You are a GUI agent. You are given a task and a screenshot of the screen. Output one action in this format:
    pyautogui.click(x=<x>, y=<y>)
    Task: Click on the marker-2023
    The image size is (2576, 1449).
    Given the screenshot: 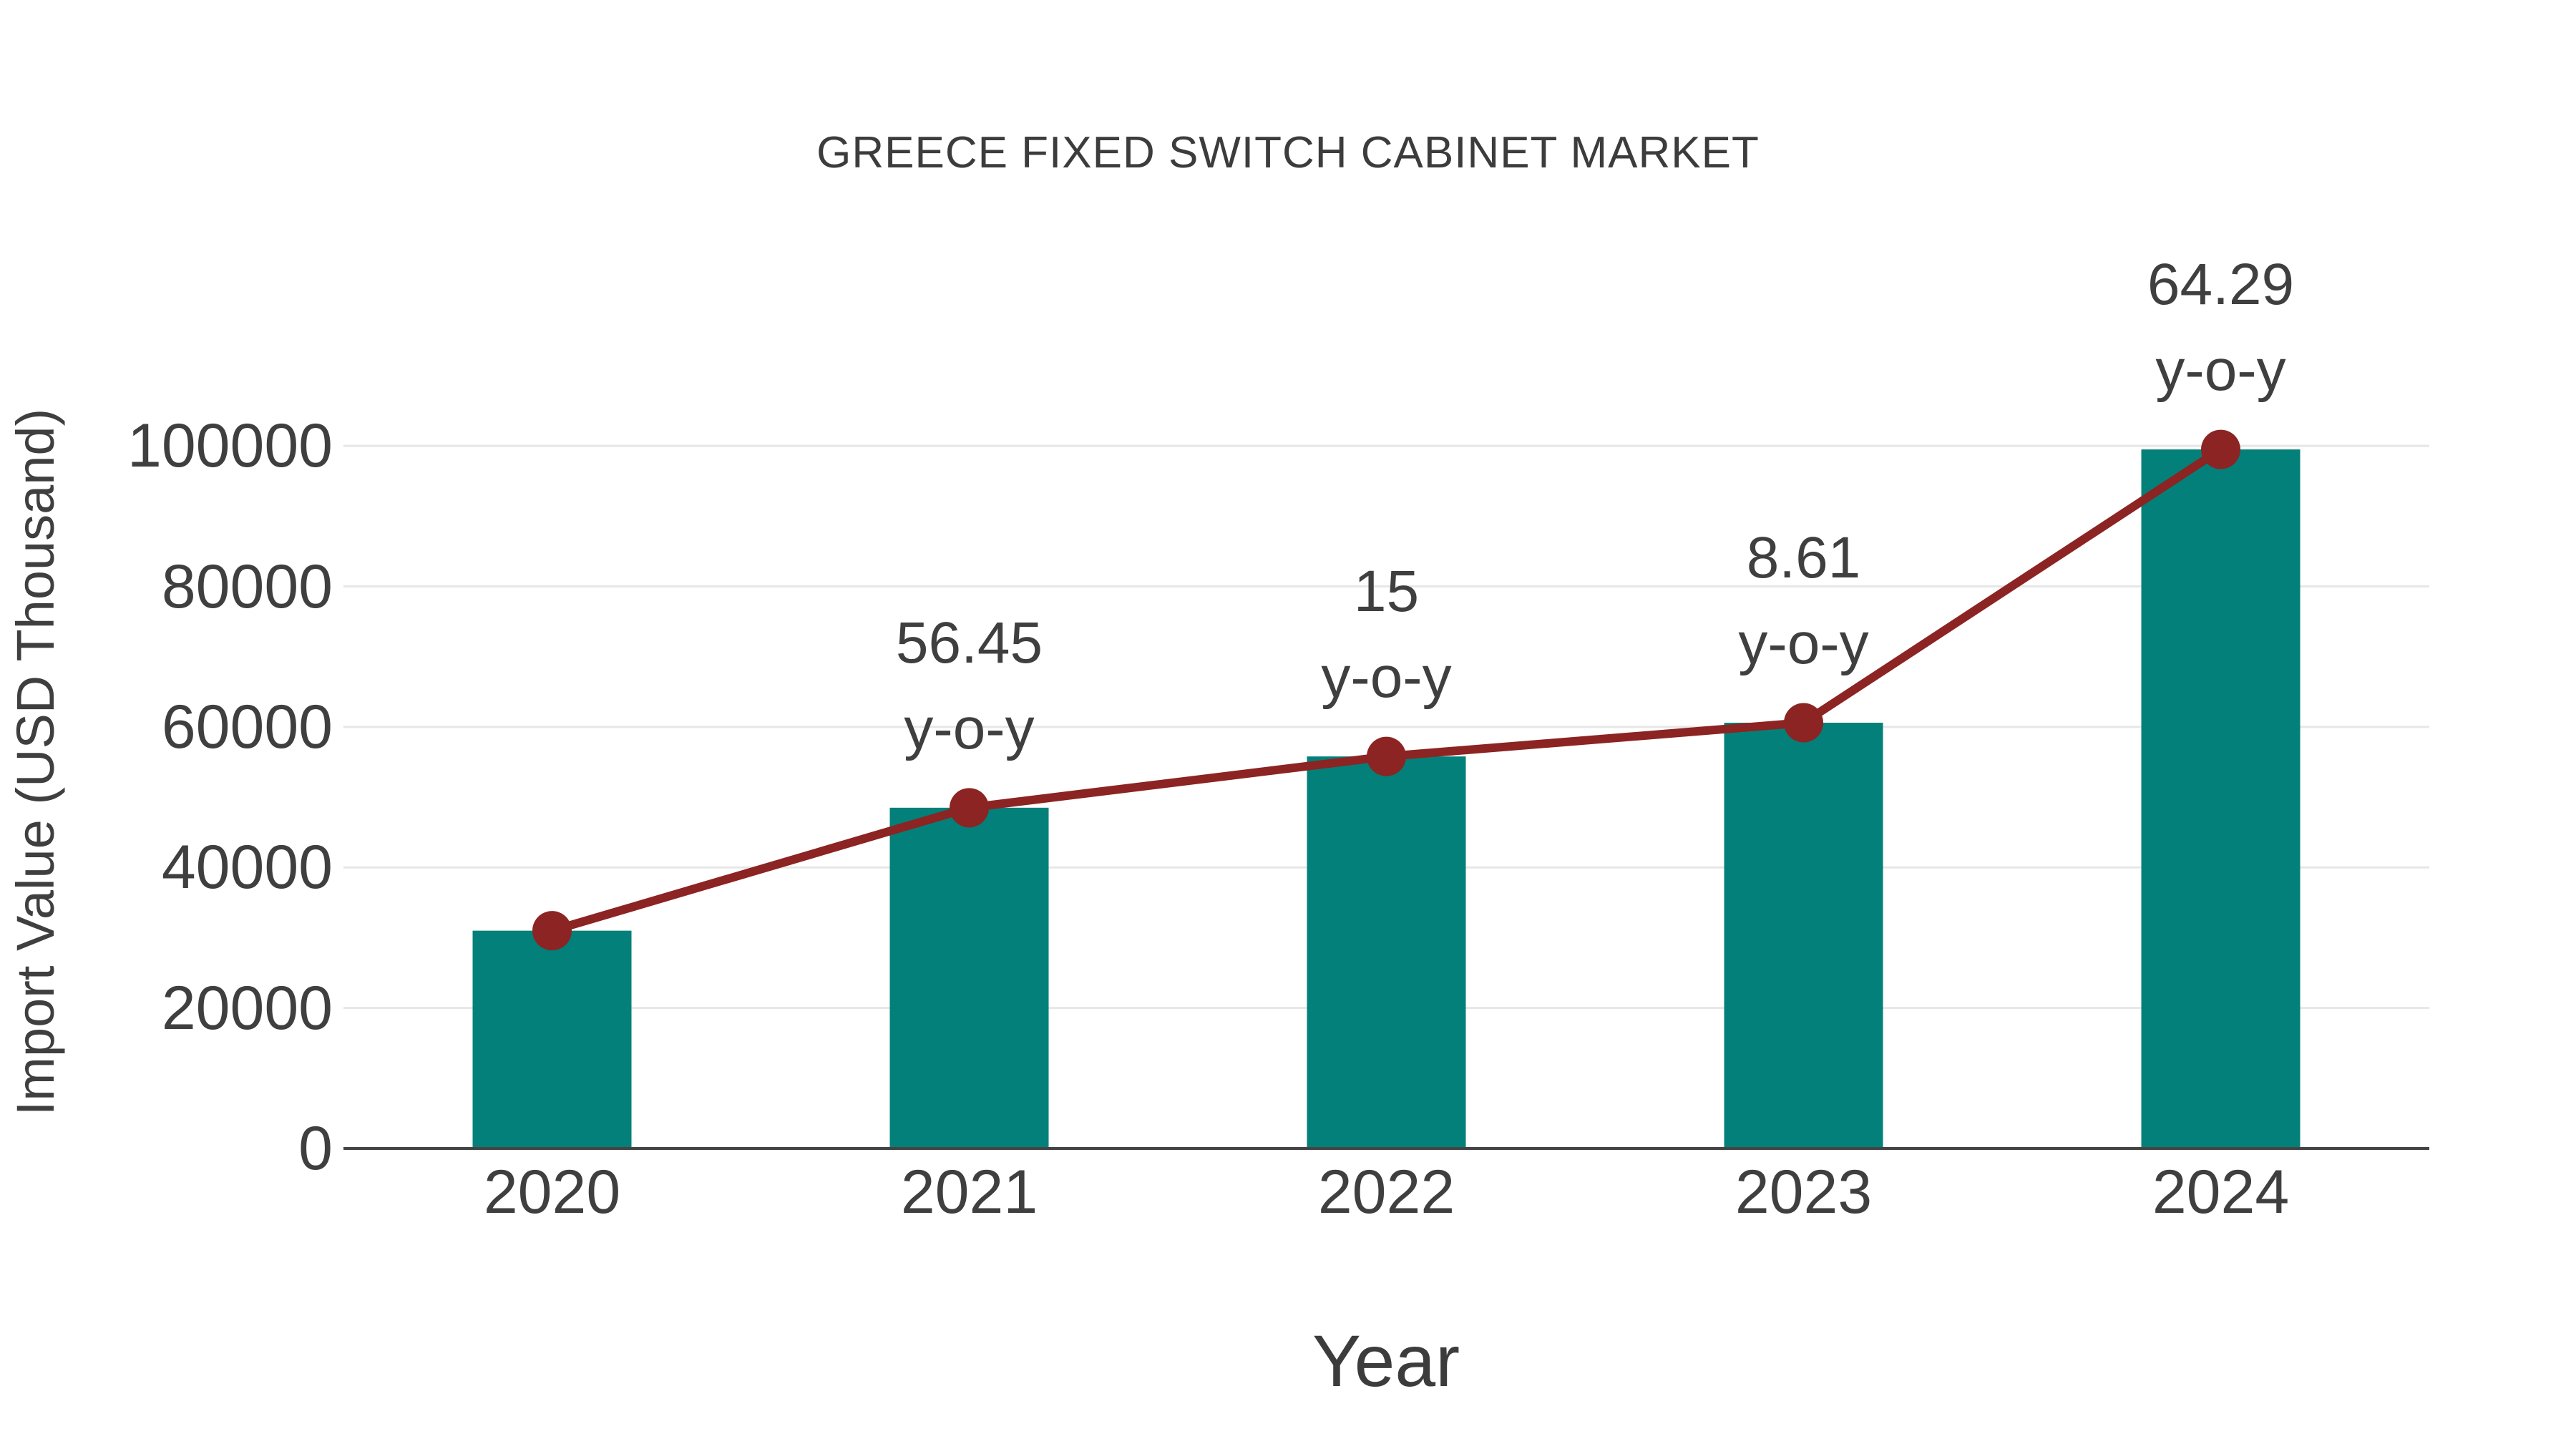 What is the action you would take?
    pyautogui.click(x=1803, y=723)
    